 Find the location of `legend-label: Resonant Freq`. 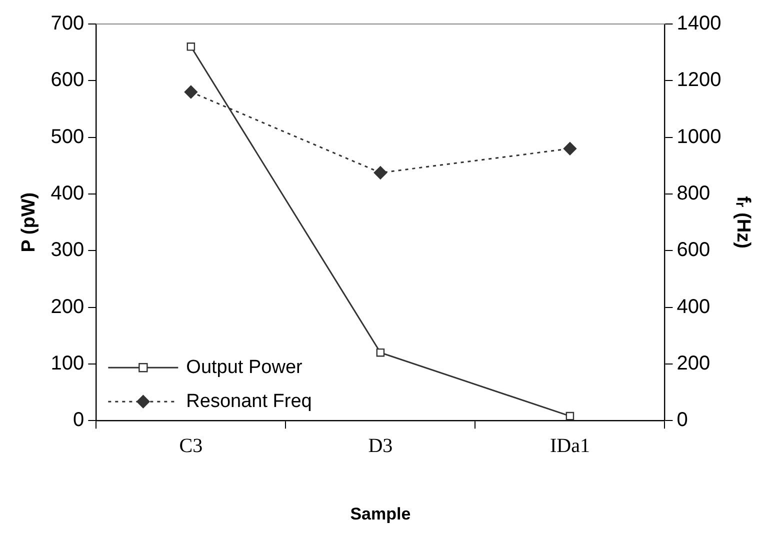

legend-label: Resonant Freq is located at coordinates (249, 401).